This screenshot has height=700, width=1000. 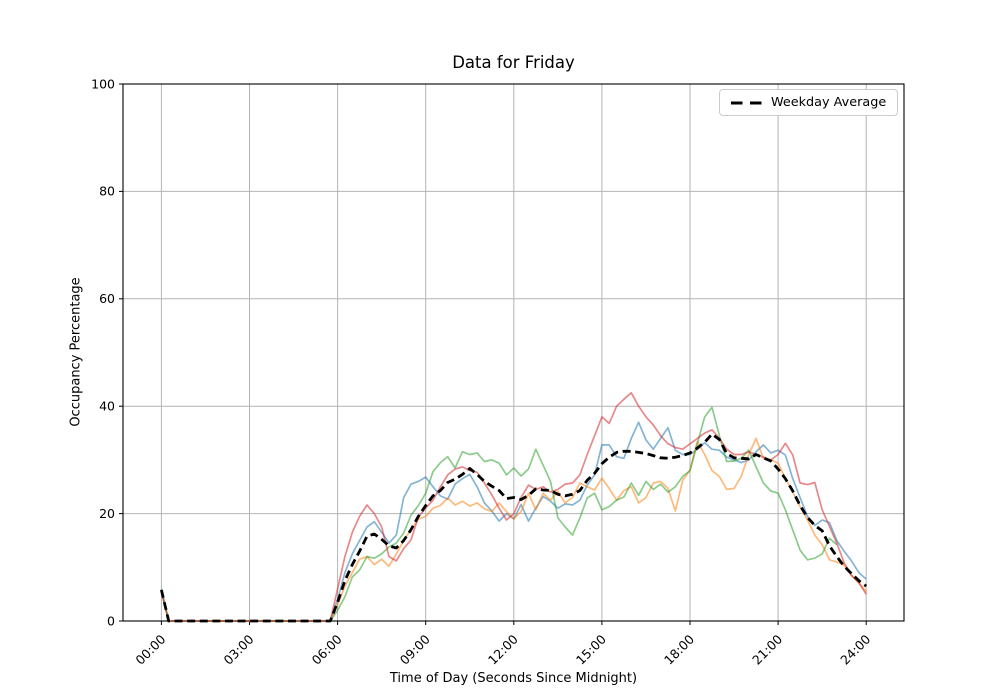 I want to click on y-tick-label: 0, so click(x=111, y=620).